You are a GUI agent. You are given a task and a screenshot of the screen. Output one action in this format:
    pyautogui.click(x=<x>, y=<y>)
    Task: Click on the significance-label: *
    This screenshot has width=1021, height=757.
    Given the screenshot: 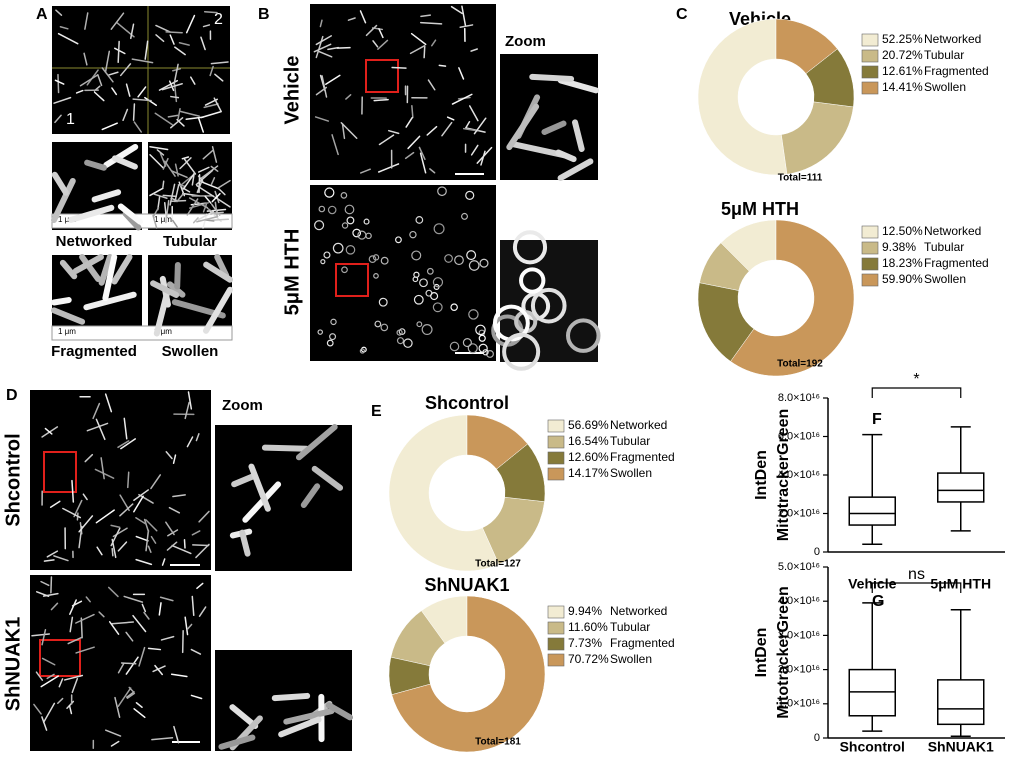 What is the action you would take?
    pyautogui.click(x=916, y=379)
    